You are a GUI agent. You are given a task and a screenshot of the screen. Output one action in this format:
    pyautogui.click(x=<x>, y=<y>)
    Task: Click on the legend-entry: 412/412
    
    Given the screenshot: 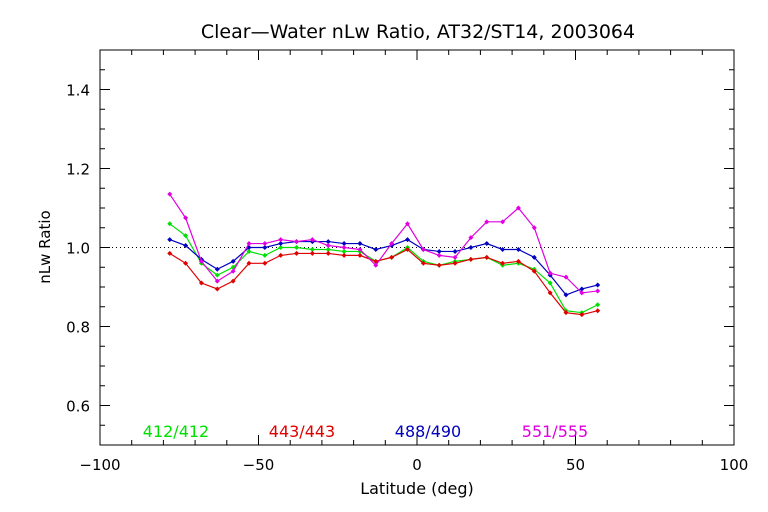 What is the action you would take?
    pyautogui.click(x=176, y=431)
    